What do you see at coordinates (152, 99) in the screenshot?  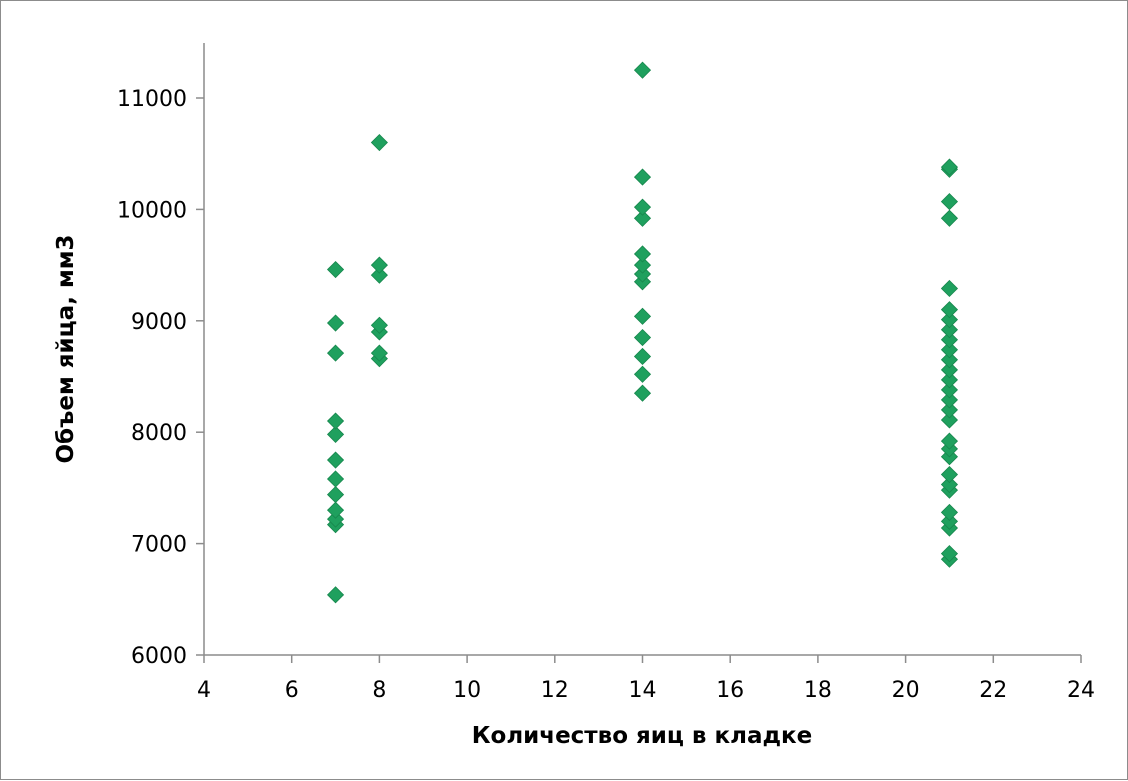 I see `y-tick-label: 11000` at bounding box center [152, 99].